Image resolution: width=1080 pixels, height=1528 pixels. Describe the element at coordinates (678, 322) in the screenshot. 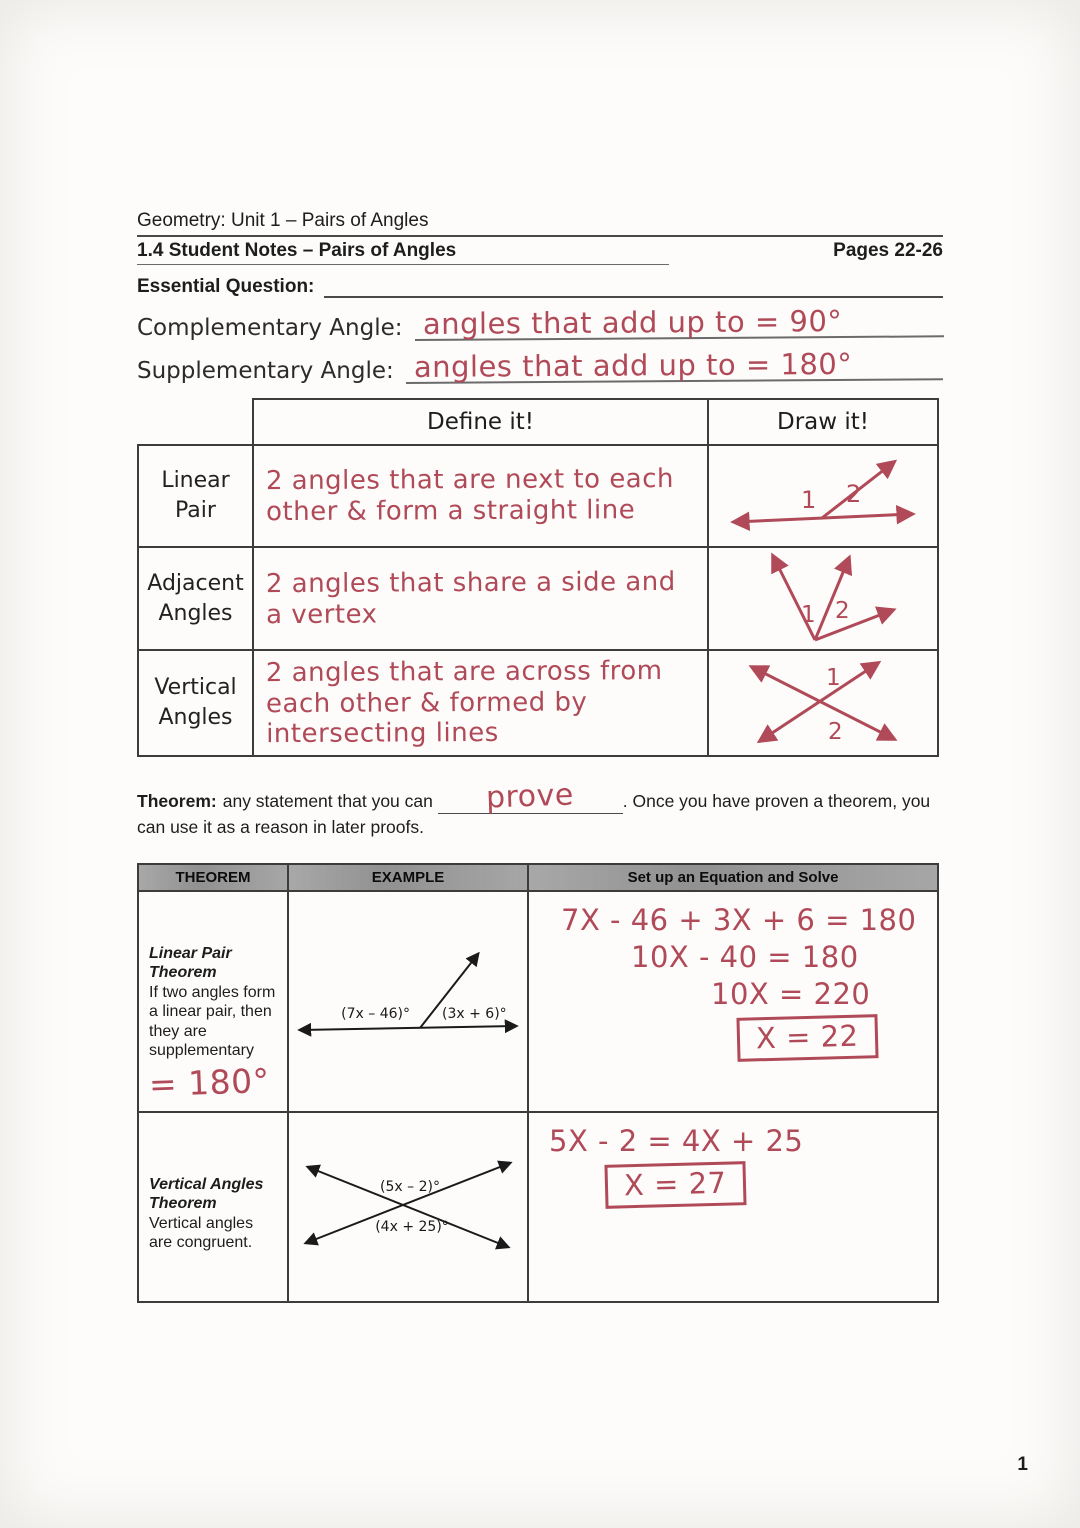

I see `complementary-answer-handwriting: angles that add up to = 90°` at that location.